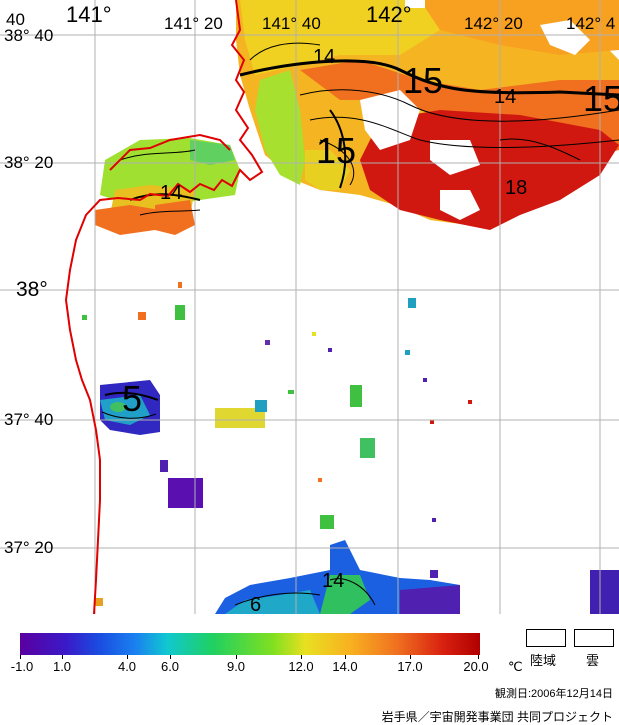  Describe the element at coordinates (170, 666) in the screenshot. I see `colorbar-tick-label: 6.0` at that location.